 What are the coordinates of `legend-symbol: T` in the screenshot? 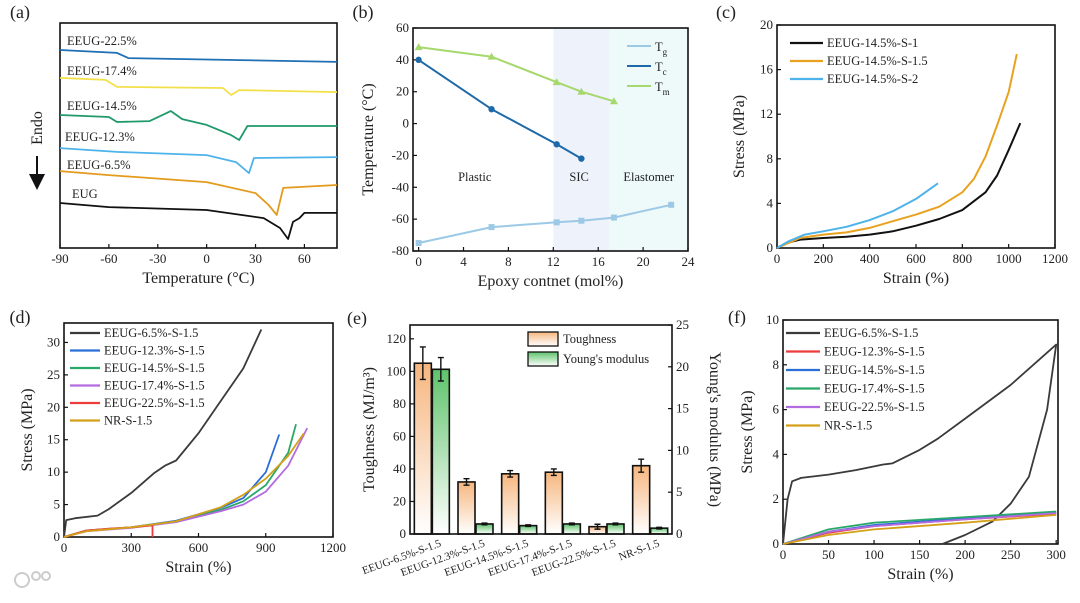 It's located at (659, 67).